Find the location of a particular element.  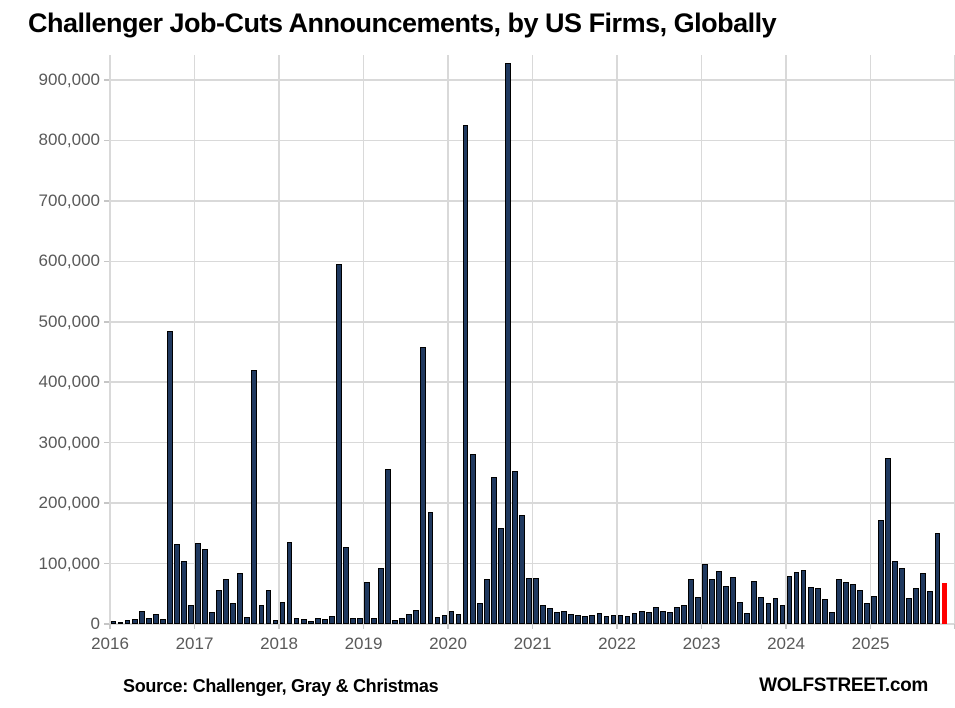

y-axis-tick-label: 400,000 is located at coordinates (69, 382).